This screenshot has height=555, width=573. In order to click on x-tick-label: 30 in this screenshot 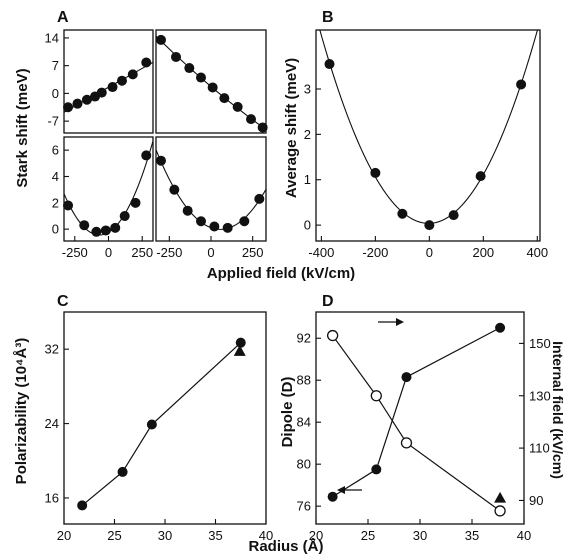, I will do `click(165, 535)`.